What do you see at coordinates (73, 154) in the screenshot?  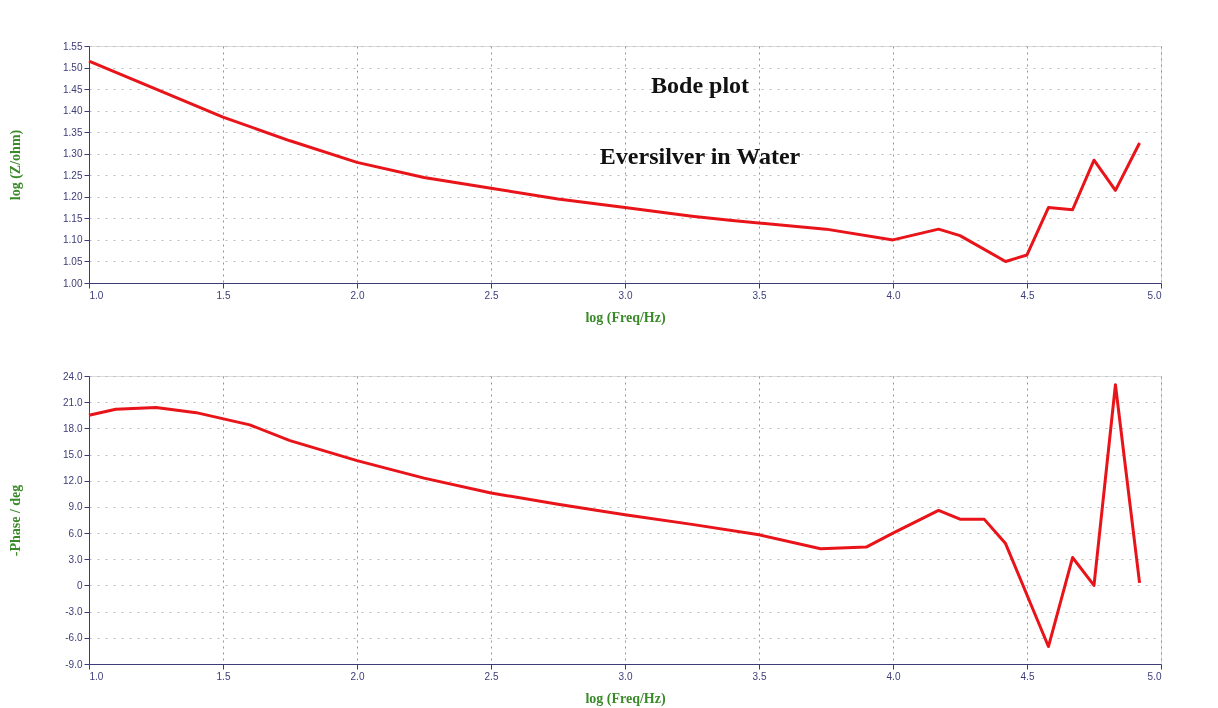 I see `y-tick-label: 1.30` at bounding box center [73, 154].